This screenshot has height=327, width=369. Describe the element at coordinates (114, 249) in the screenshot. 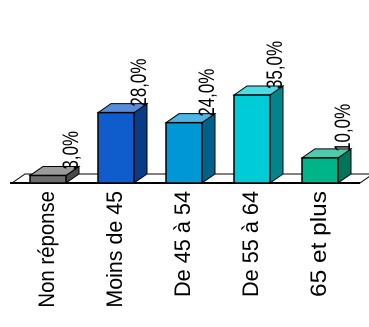

I see `tick-label-1: Moins de 45` at that location.